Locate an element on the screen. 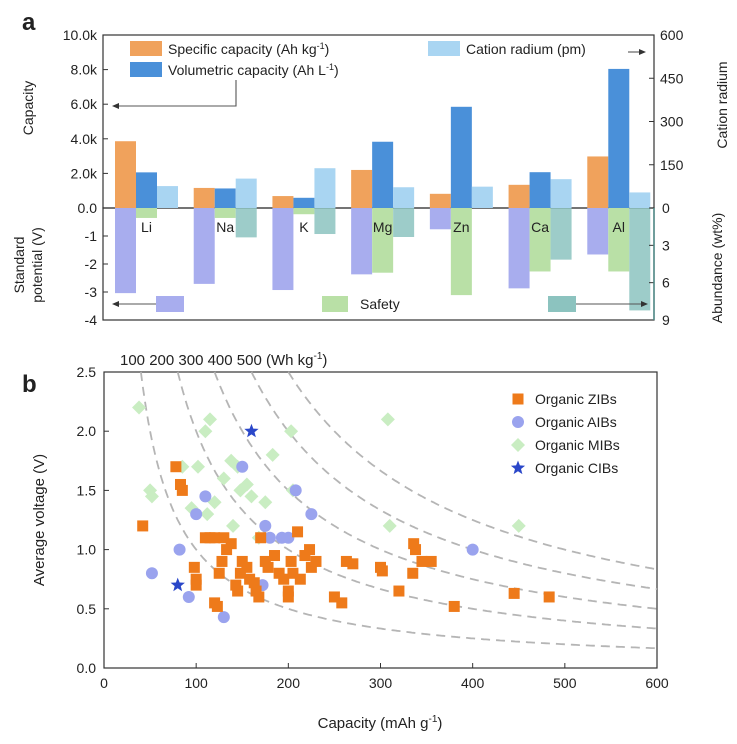 This screenshot has height=744, width=737. lower-right-tick-label: 9 is located at coordinates (666, 320).